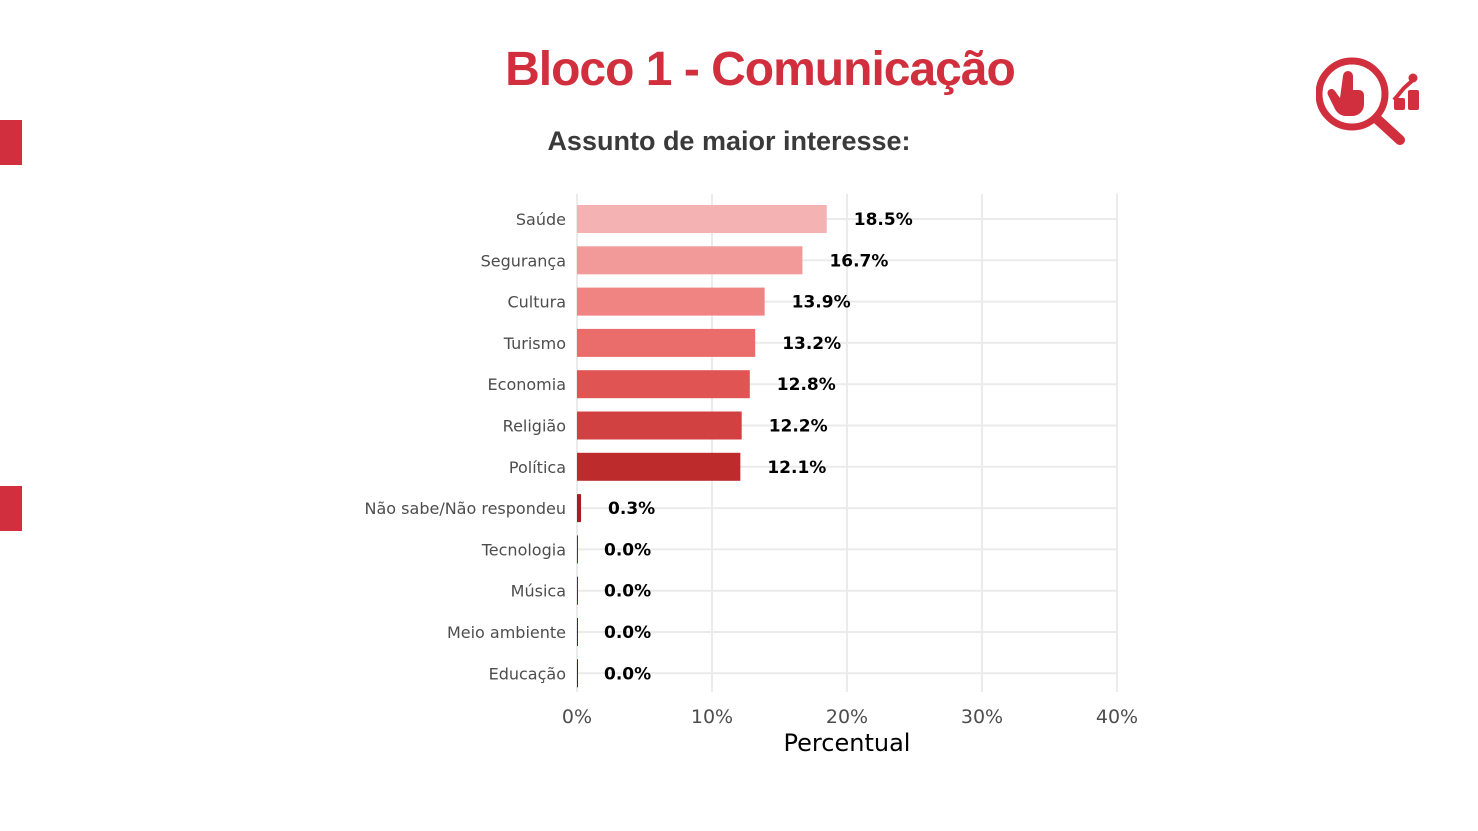  What do you see at coordinates (760, 69) in the screenshot?
I see `page-title: Bloco 1 - Comunicação` at bounding box center [760, 69].